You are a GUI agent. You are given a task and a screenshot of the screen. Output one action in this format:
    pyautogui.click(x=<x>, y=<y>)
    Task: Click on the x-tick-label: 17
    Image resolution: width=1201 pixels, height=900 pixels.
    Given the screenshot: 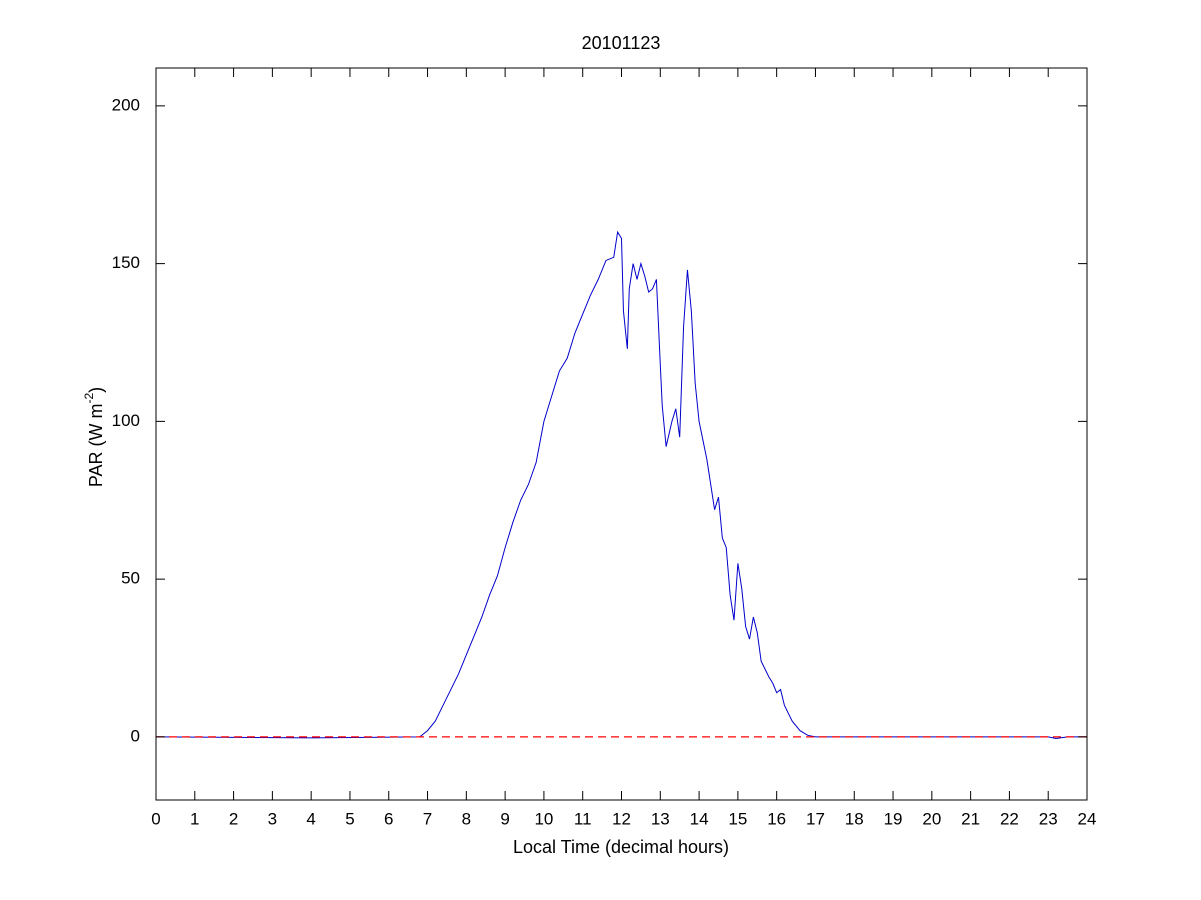 What is the action you would take?
    pyautogui.click(x=815, y=818)
    